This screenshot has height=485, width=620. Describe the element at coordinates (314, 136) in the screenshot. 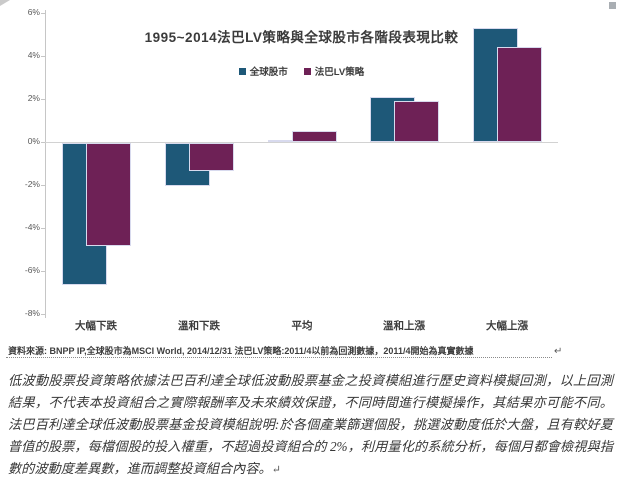

I see `bar-series1-cat2` at that location.